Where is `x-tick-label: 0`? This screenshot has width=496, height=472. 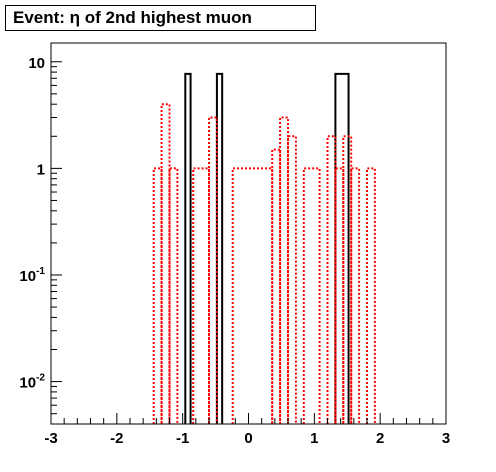 x-tick-label: 0 is located at coordinates (248, 438).